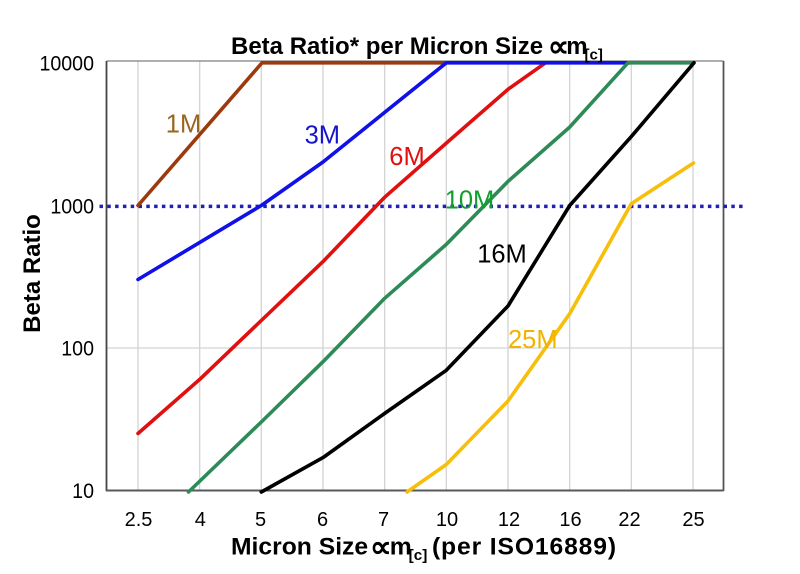  Describe the element at coordinates (570, 520) in the screenshot. I see `svg-text: 16` at that location.